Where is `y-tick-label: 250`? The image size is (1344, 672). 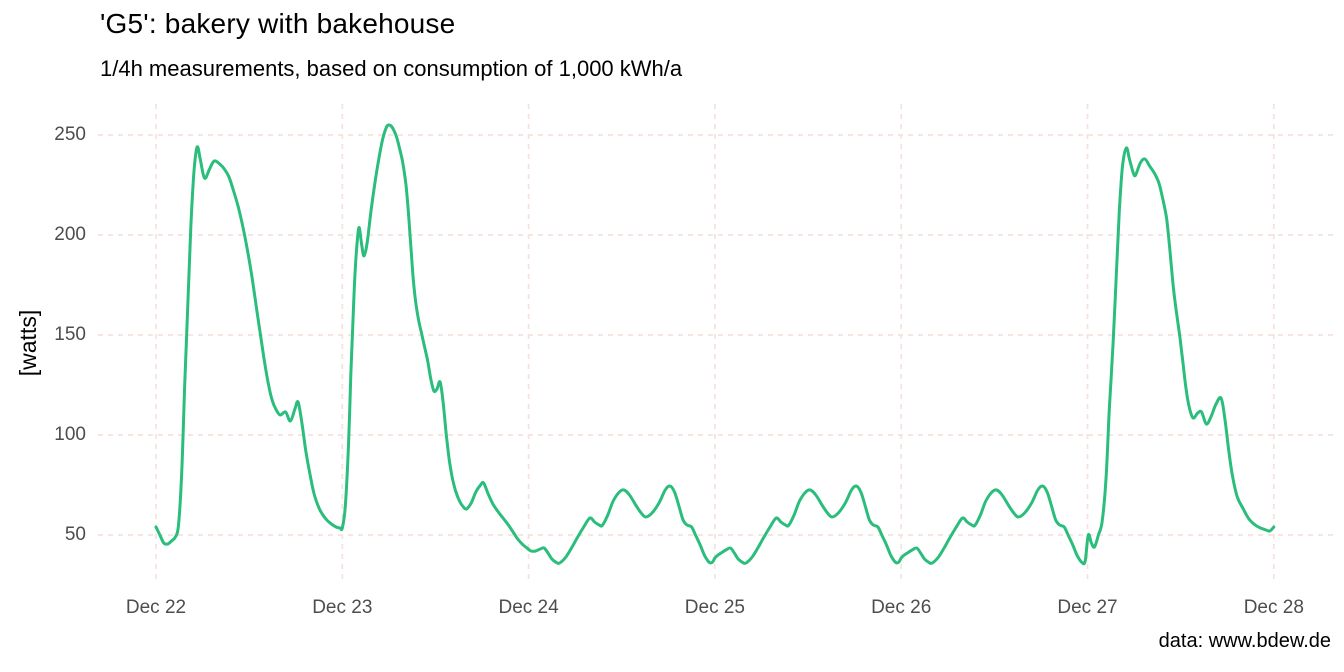
y-tick-label: 250 is located at coordinates (70, 134).